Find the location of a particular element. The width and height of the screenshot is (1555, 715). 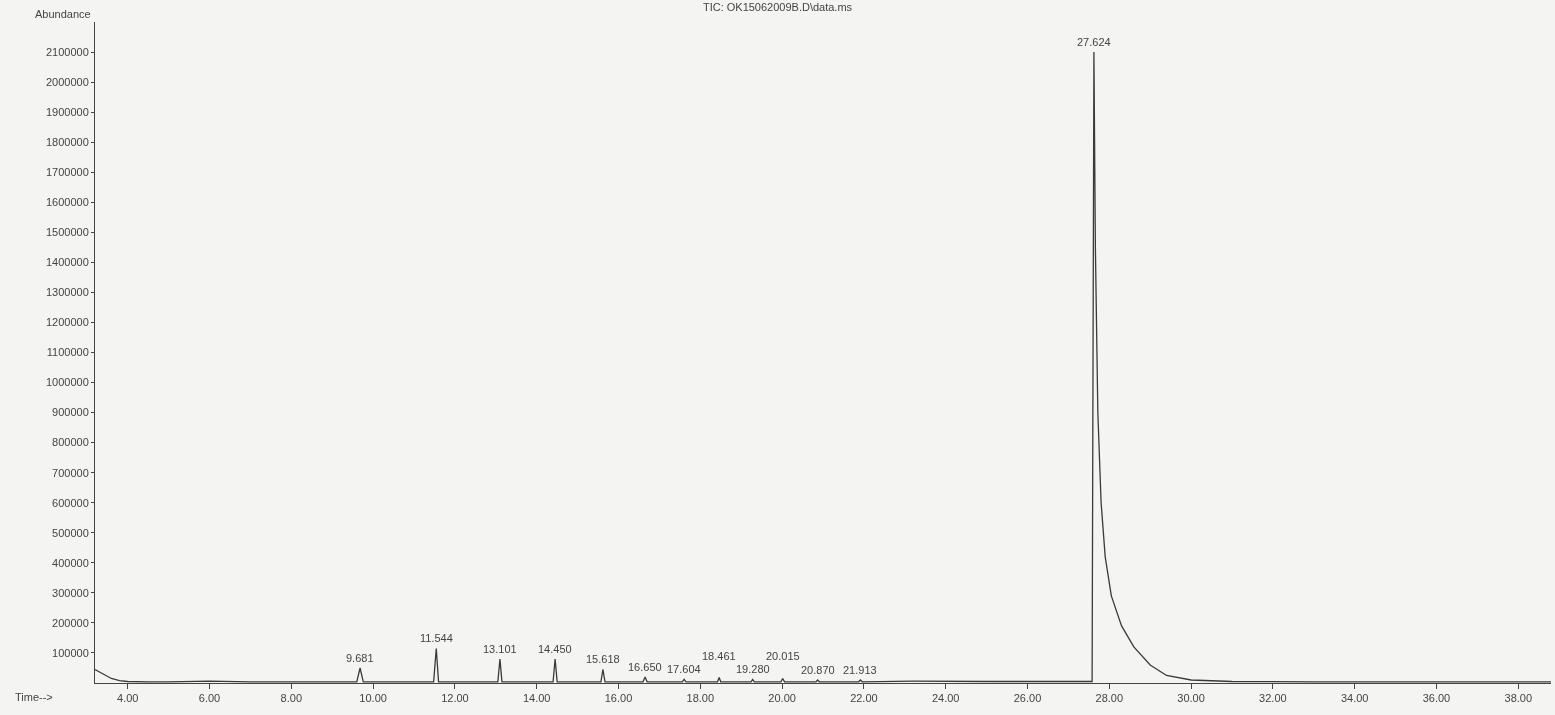

annotation: 19.280 is located at coordinates (753, 669).